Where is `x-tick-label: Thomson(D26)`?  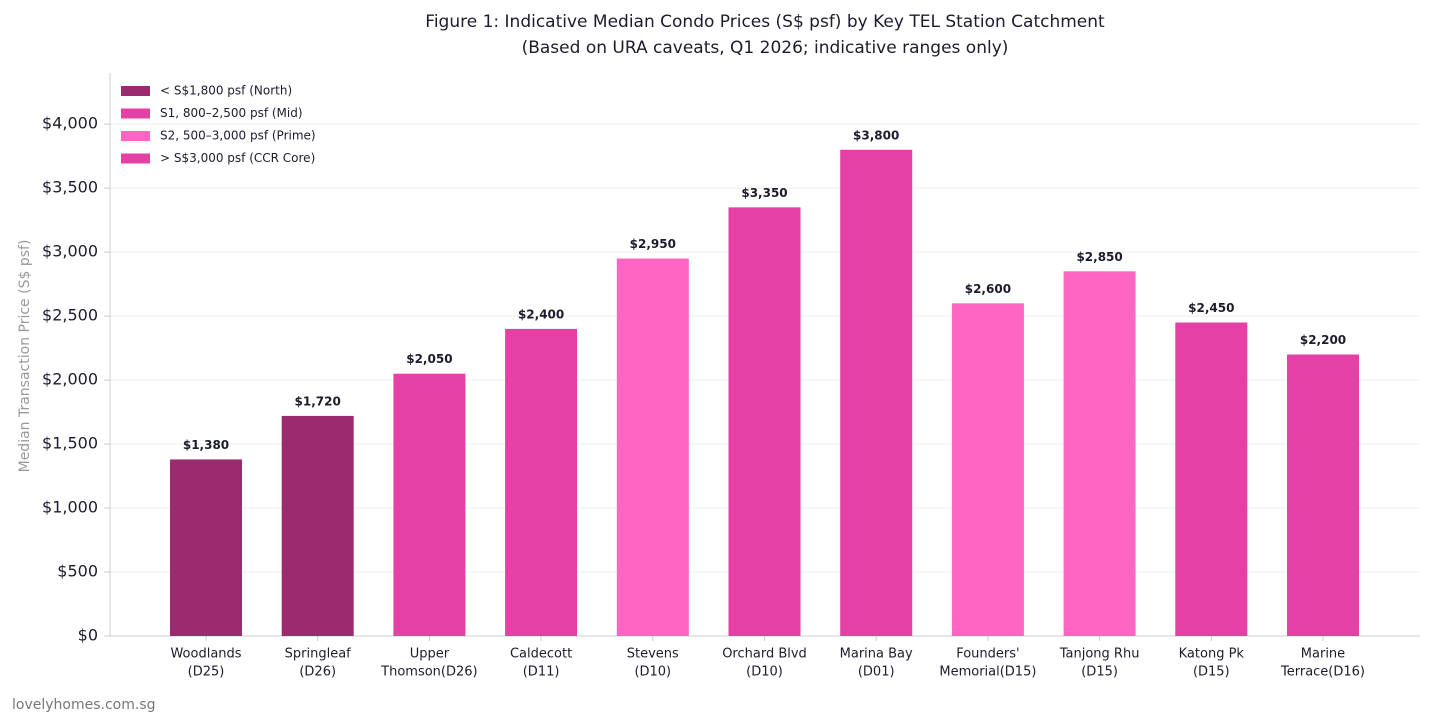
x-tick-label: Thomson(D26) is located at coordinates (428, 672).